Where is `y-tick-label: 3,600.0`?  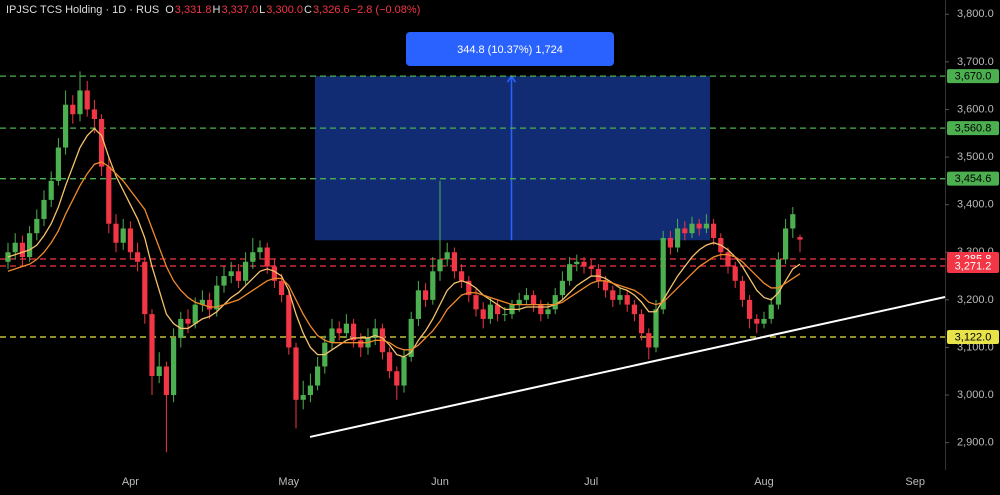 y-tick-label: 3,600.0 is located at coordinates (975, 109).